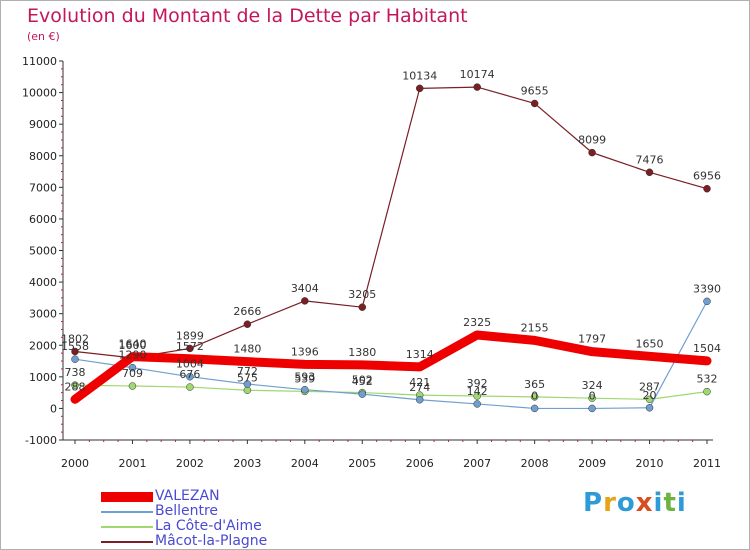  What do you see at coordinates (43, 314) in the screenshot?
I see `y-tick-label: 3000` at bounding box center [43, 314].